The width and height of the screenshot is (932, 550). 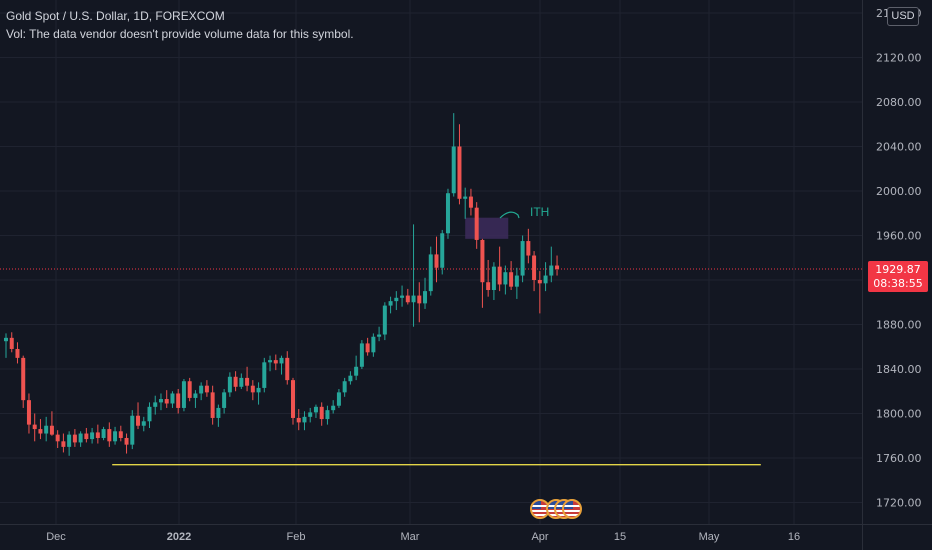 What do you see at coordinates (539, 212) in the screenshot?
I see `annotation-label: ITH` at bounding box center [539, 212].